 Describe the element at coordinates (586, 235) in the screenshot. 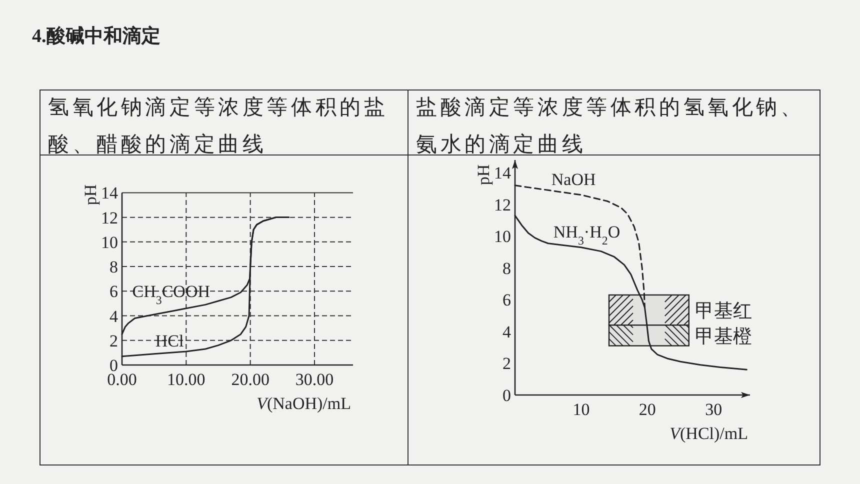

I see `series-label: NH$_{3}$·H$_{2}$O` at that location.